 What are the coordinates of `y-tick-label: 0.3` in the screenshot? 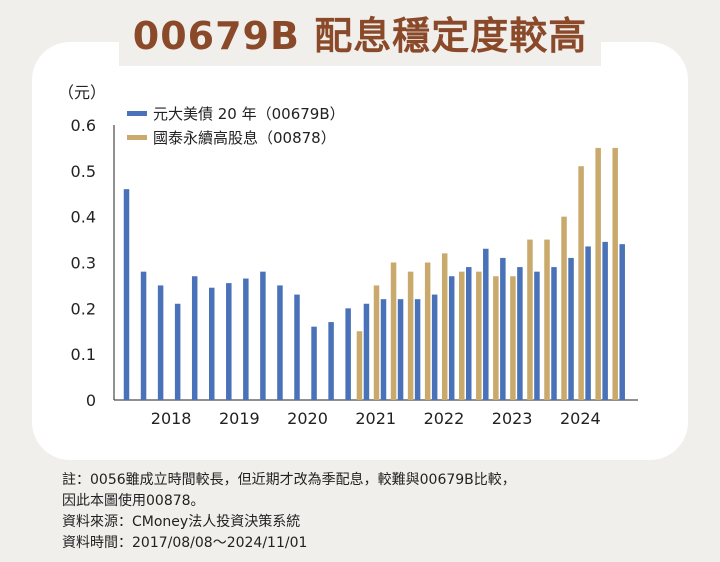 It's located at (83, 263).